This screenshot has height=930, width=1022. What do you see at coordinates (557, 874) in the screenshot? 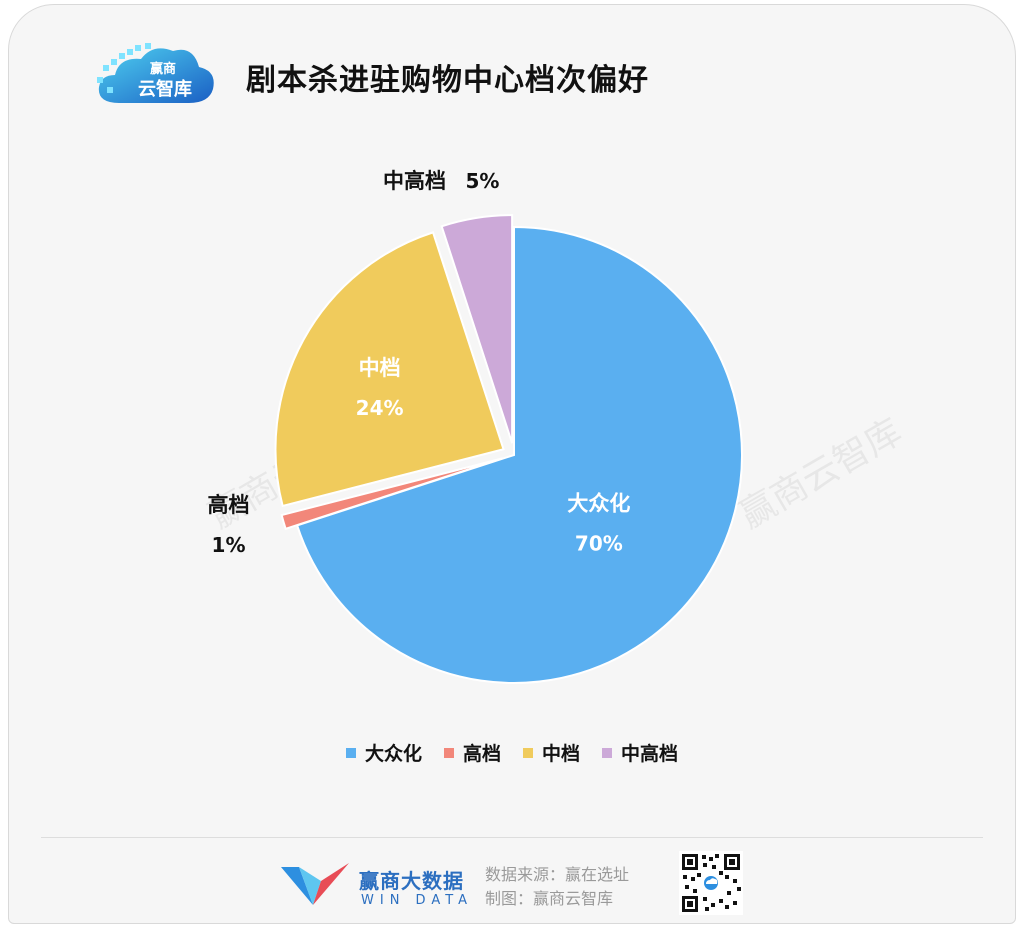
I see `data-source-text: 数据来源：赢在选址` at bounding box center [557, 874].